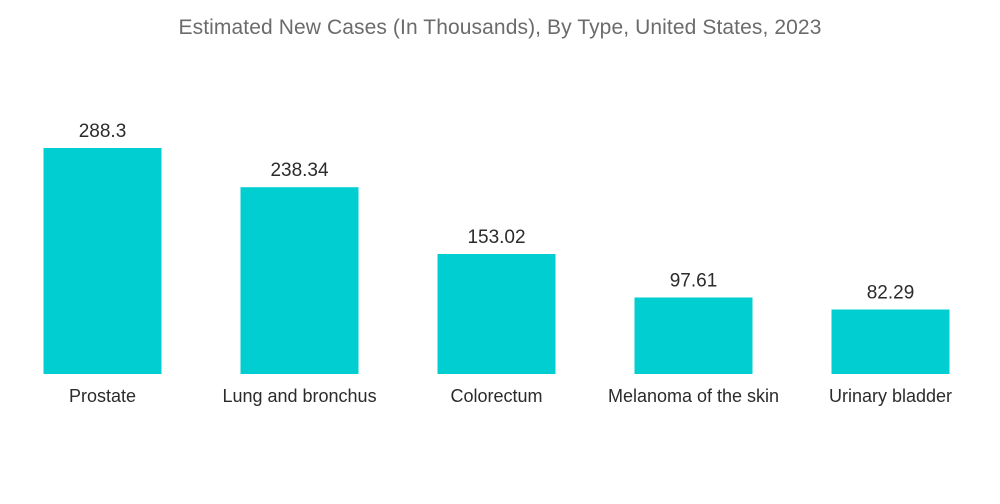 This screenshot has width=1000, height=504. I want to click on value-label-5: 82.29, so click(891, 293).